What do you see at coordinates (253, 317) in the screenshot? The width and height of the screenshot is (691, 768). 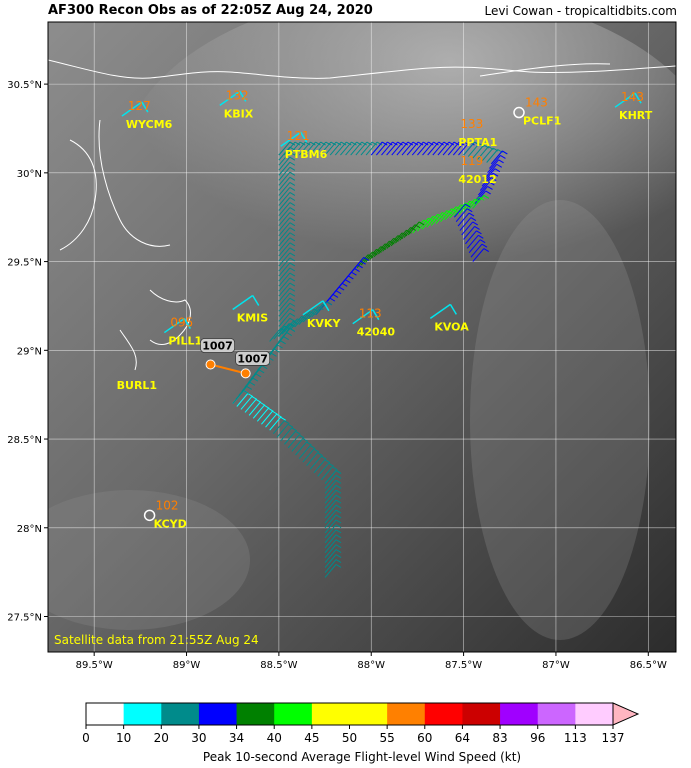 I see `station-id: KMIS` at bounding box center [253, 317].